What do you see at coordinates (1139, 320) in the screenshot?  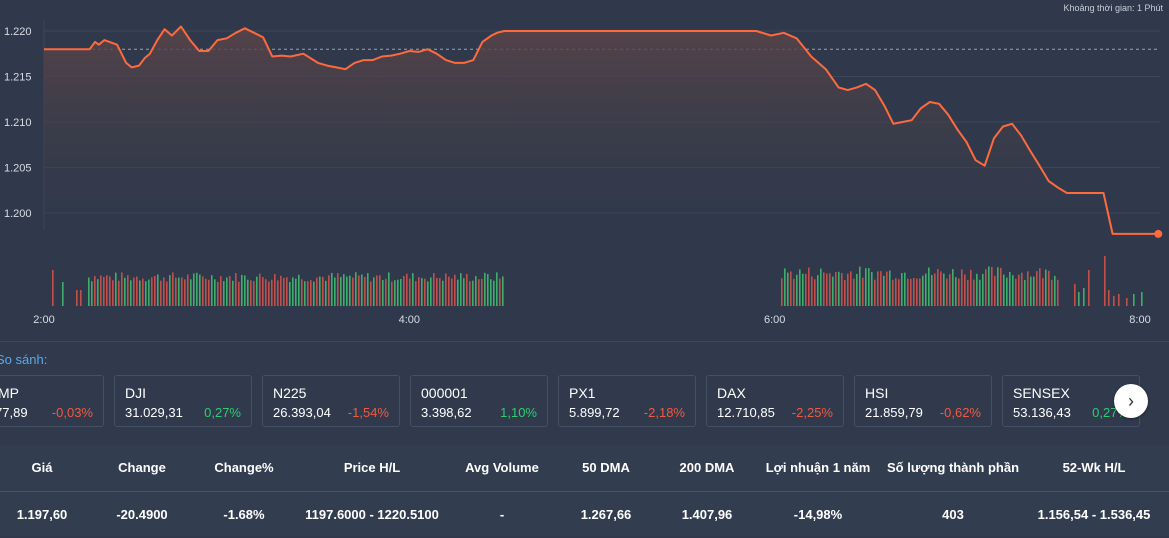 I see `x-tick-label: 8:00` at bounding box center [1139, 320].